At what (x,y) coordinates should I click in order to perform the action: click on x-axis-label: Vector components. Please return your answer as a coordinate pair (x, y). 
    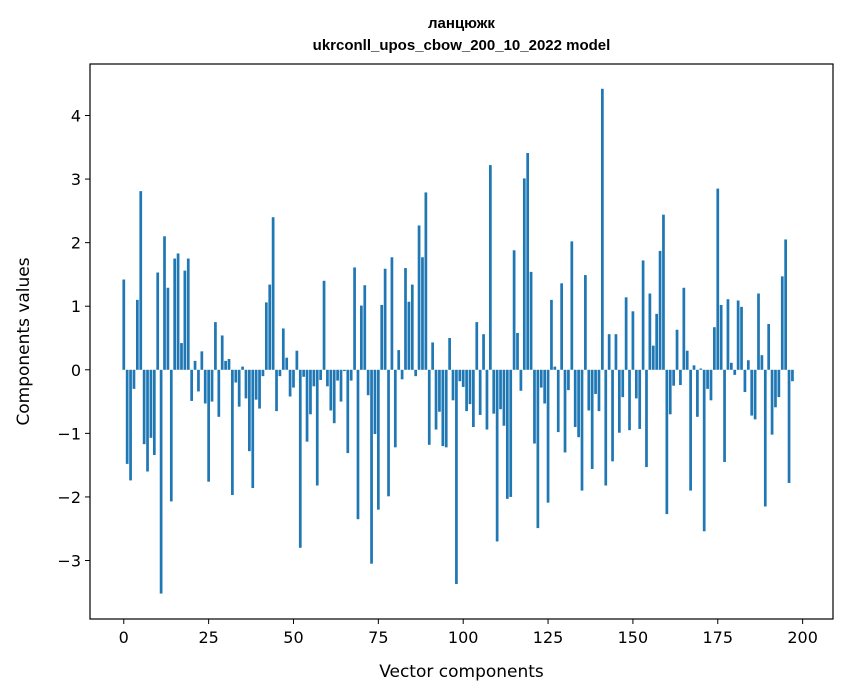
    Looking at the image, I should click on (461, 672).